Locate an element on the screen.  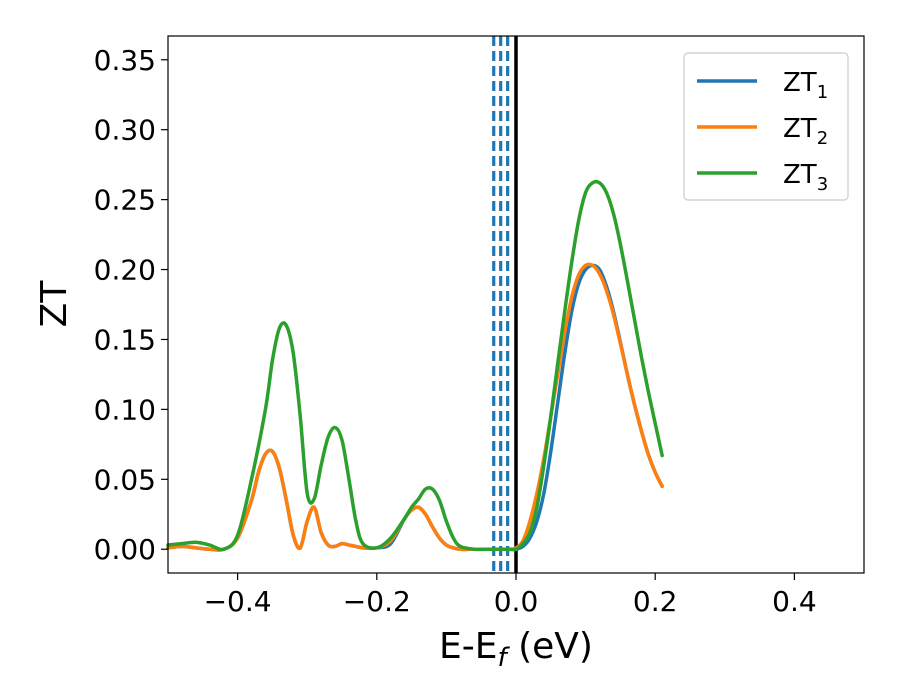
y-tick-label: 0.00 is located at coordinates (125, 549).